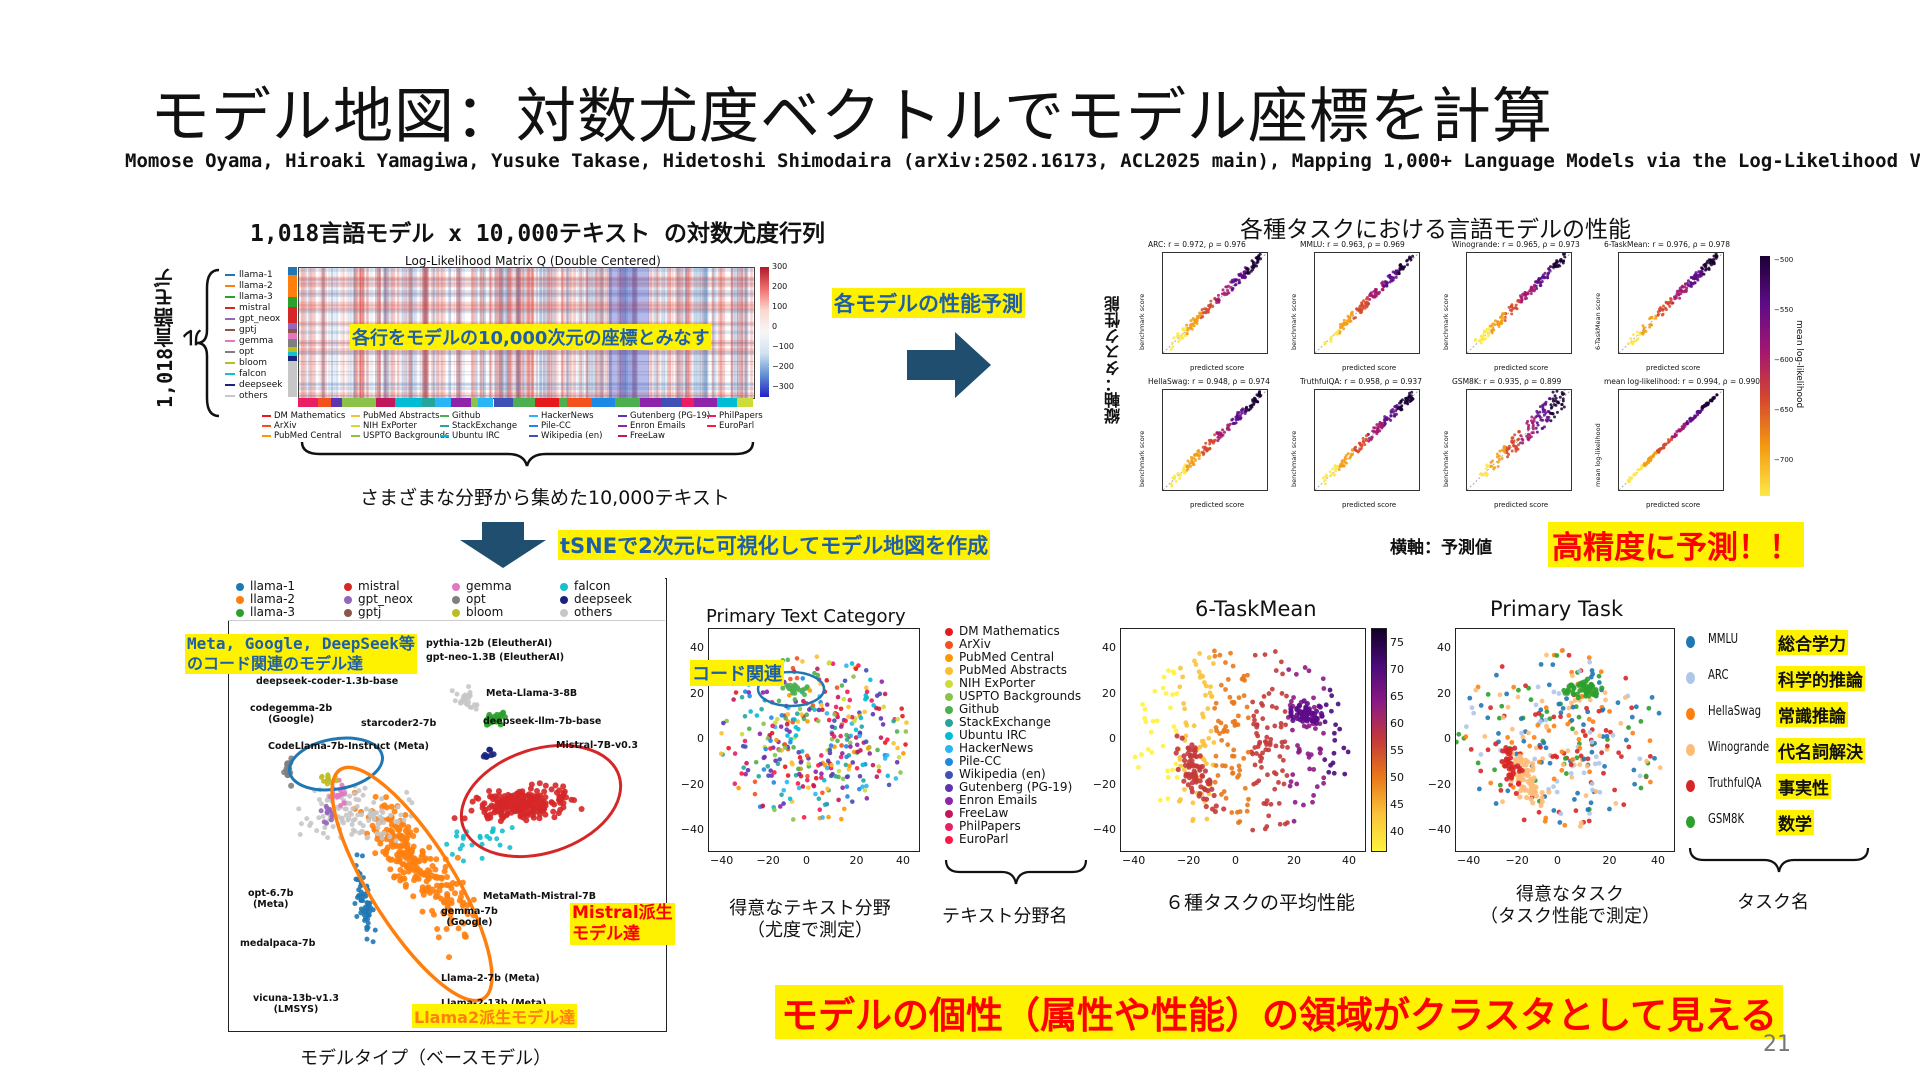 This screenshot has width=1920, height=1080. I want to click on perf-heading: 各種タスクにおける言語モデルの性能, so click(1435, 230).